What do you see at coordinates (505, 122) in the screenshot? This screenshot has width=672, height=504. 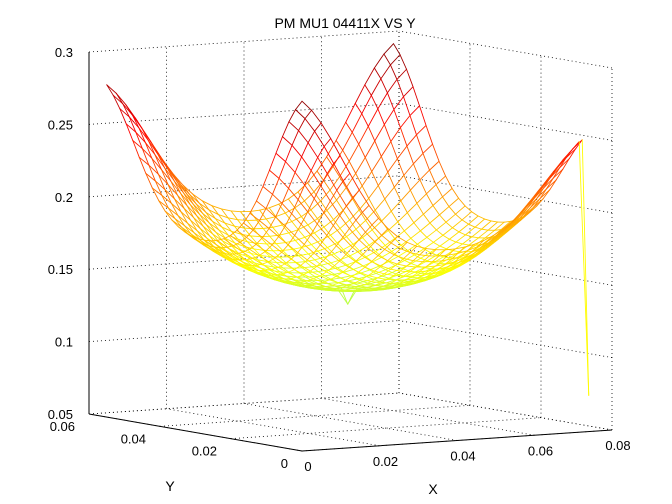 I see `side-wall-grid-line` at bounding box center [505, 122].